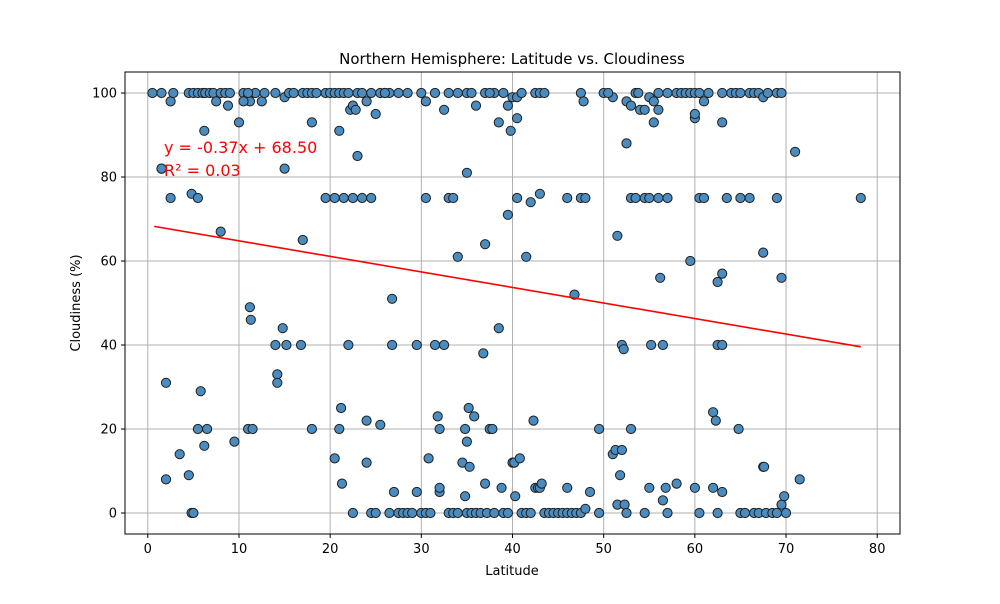  I want to click on y-tick-label: 20, so click(108, 430).